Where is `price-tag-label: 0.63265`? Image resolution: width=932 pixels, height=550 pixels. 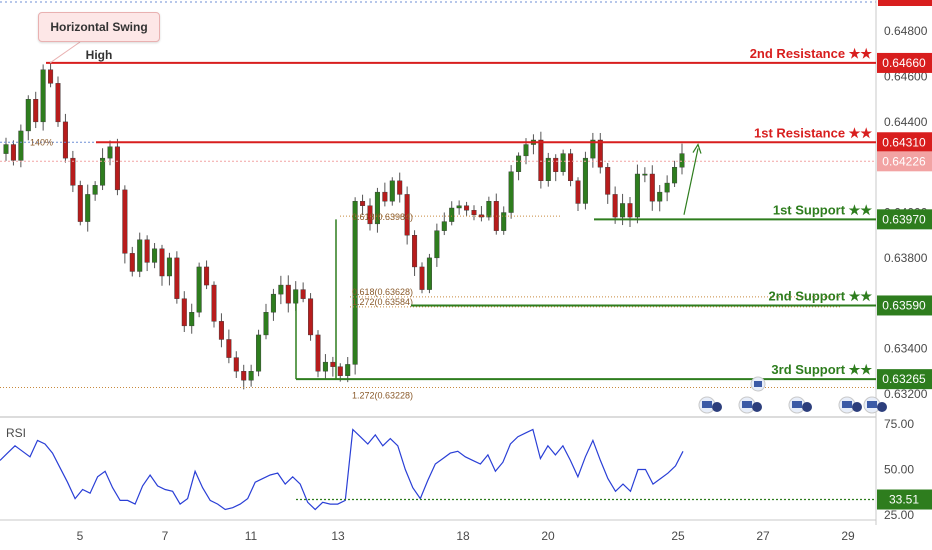 price-tag-label: 0.63265 is located at coordinates (904, 379).